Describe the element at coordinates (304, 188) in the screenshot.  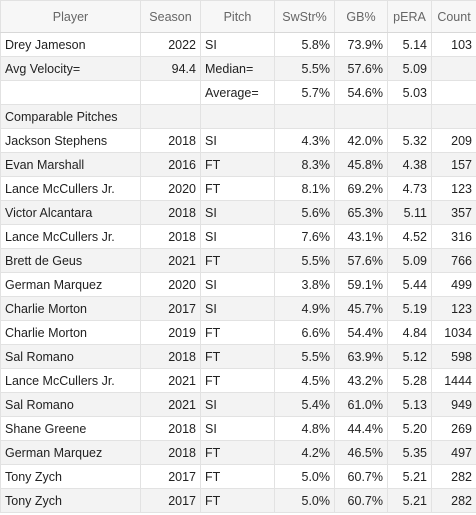
I see `swstr-cell: 8.1%` at that location.